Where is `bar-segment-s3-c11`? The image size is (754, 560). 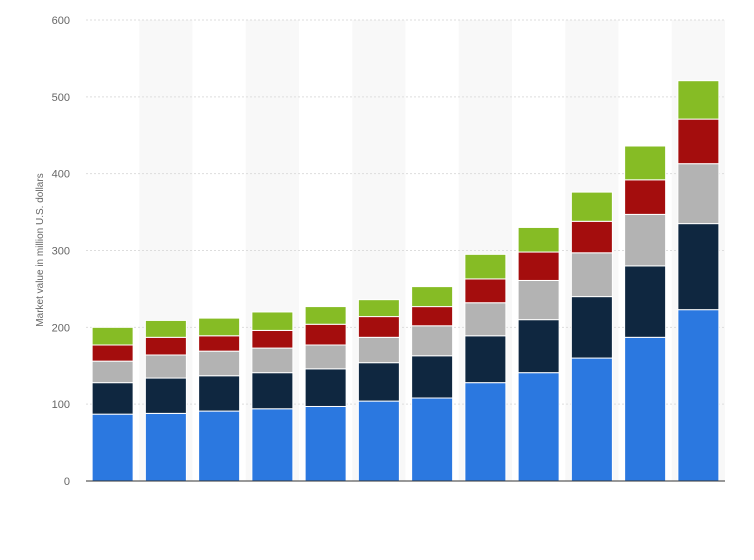
bar-segment-s3-c11 is located at coordinates (645, 240).